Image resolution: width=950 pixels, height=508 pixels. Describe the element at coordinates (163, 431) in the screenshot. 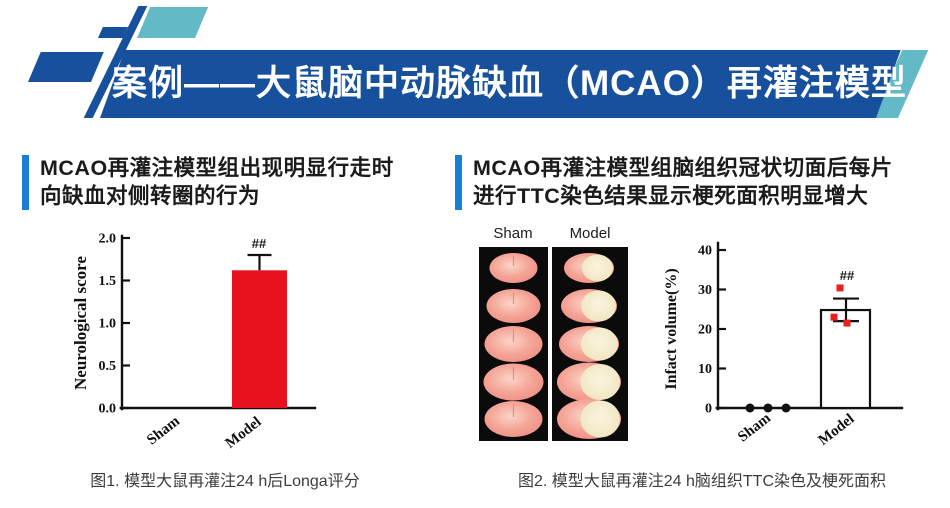

I see `c1-category-sham: Sham` at that location.